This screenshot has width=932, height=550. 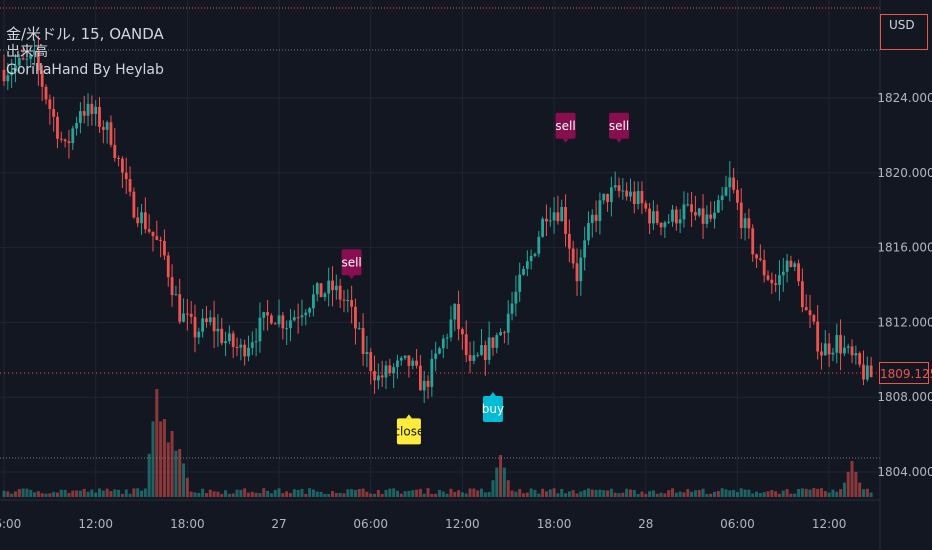 I want to click on indicator-label: GorillaHand By Heylab, so click(x=85, y=70).